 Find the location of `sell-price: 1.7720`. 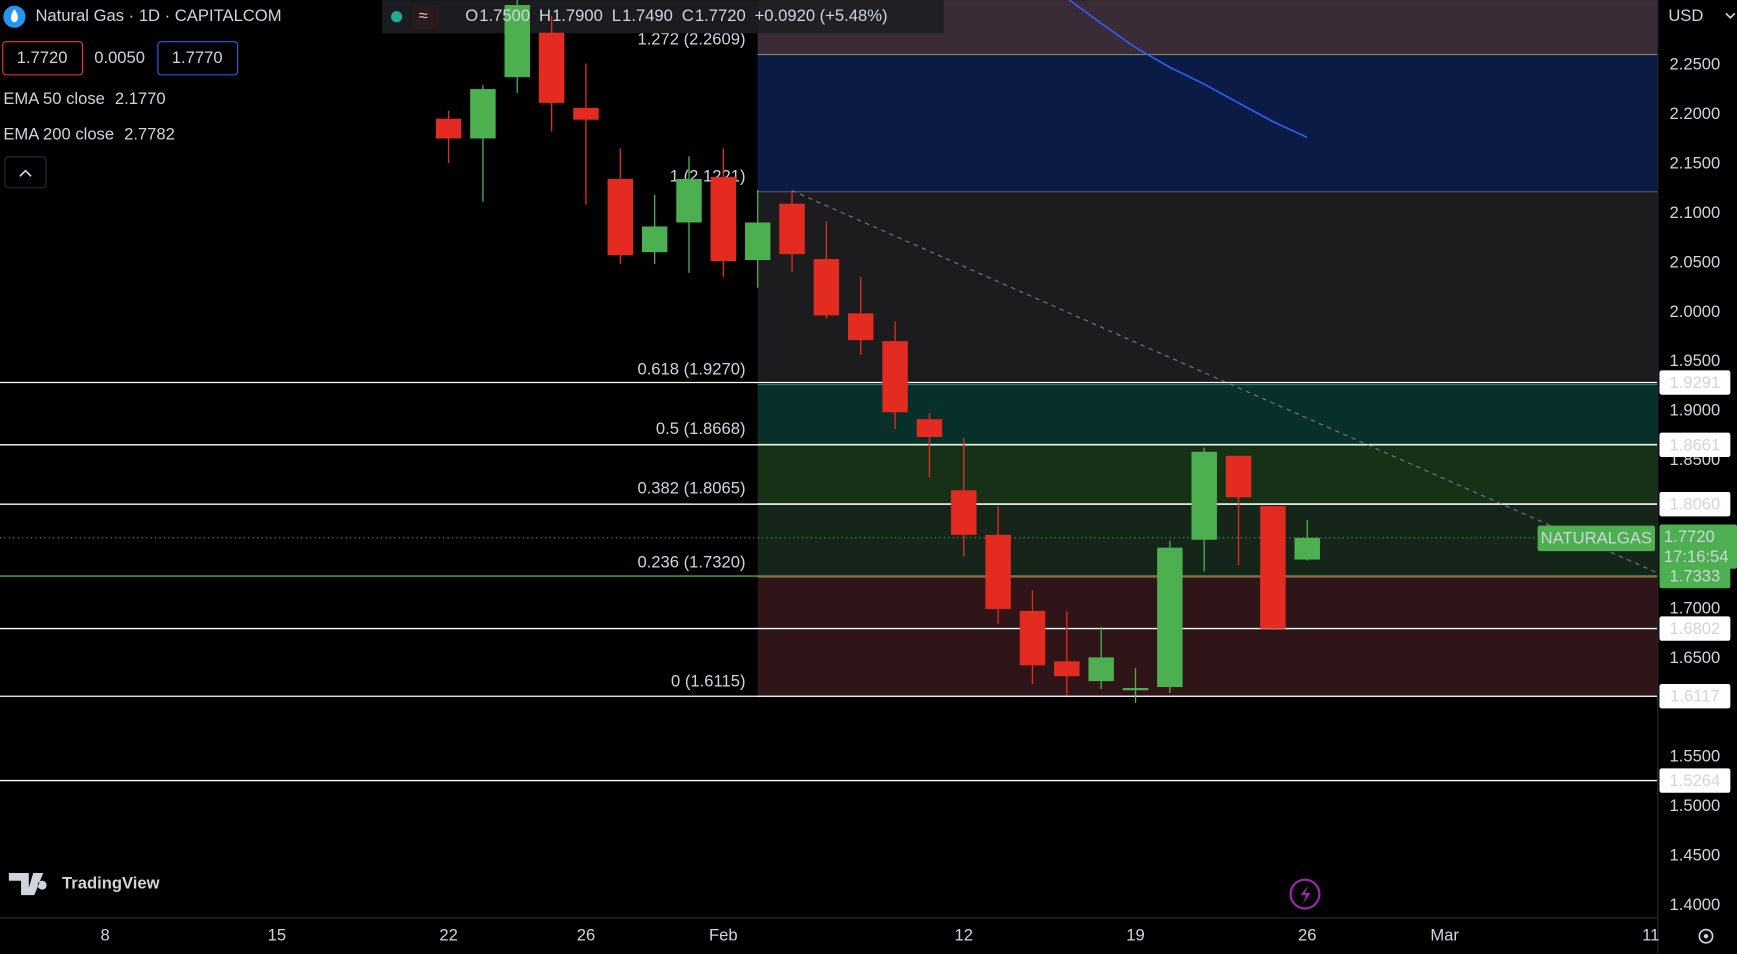

sell-price: 1.7720 is located at coordinates (42, 57).